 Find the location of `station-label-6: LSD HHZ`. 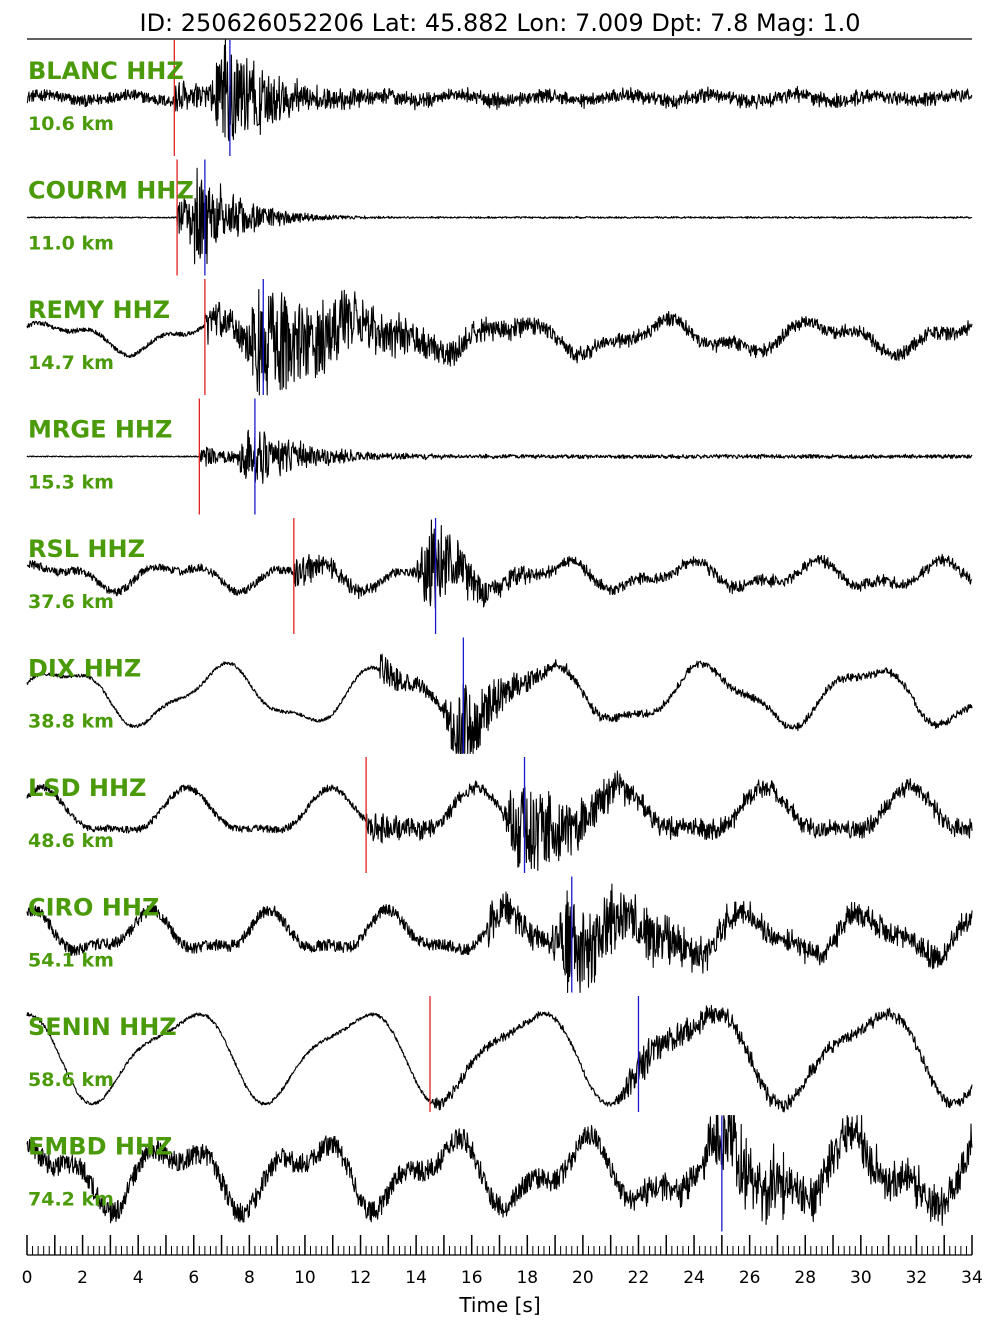

station-label-6: LSD HHZ is located at coordinates (87, 788).